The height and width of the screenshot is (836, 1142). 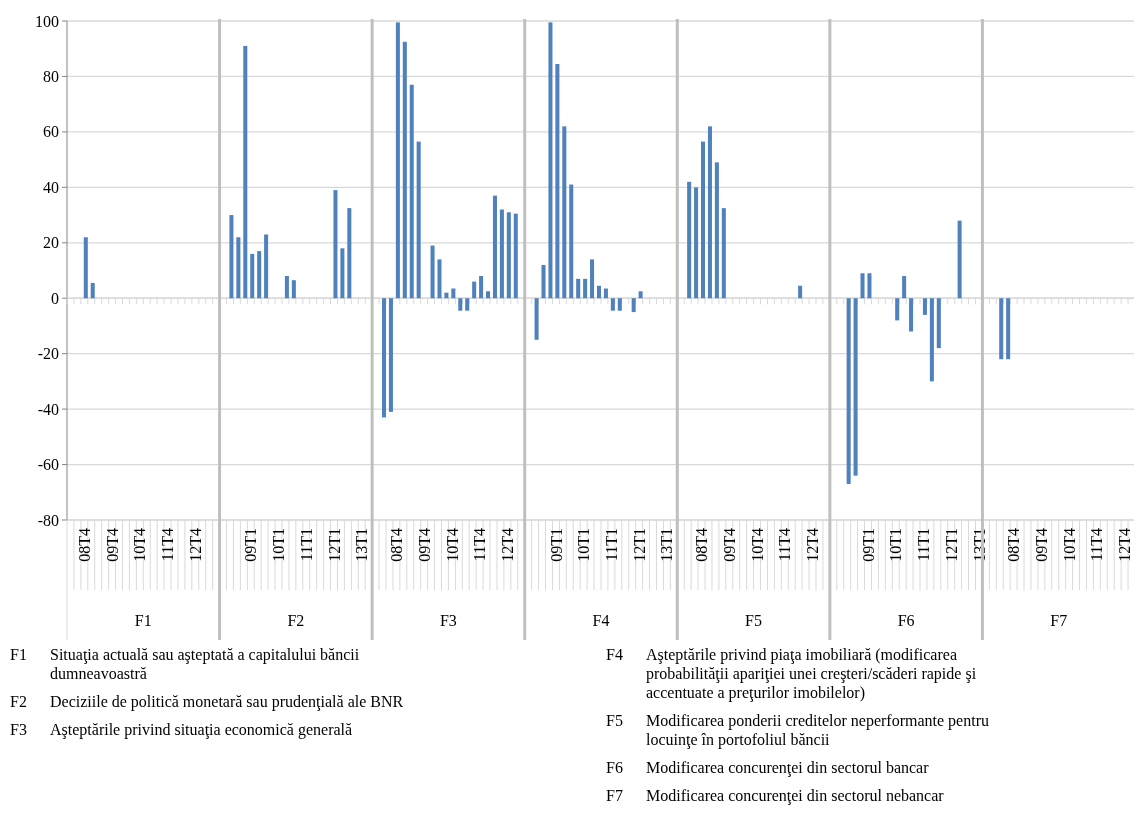 I want to click on text: Aşteptările privind piaţa imobiliară (modificarea probabilităţii apariţiei unei creşteri/scăderi rapide şi accentuate a preţurilor imobilelor), so click(x=811, y=674).